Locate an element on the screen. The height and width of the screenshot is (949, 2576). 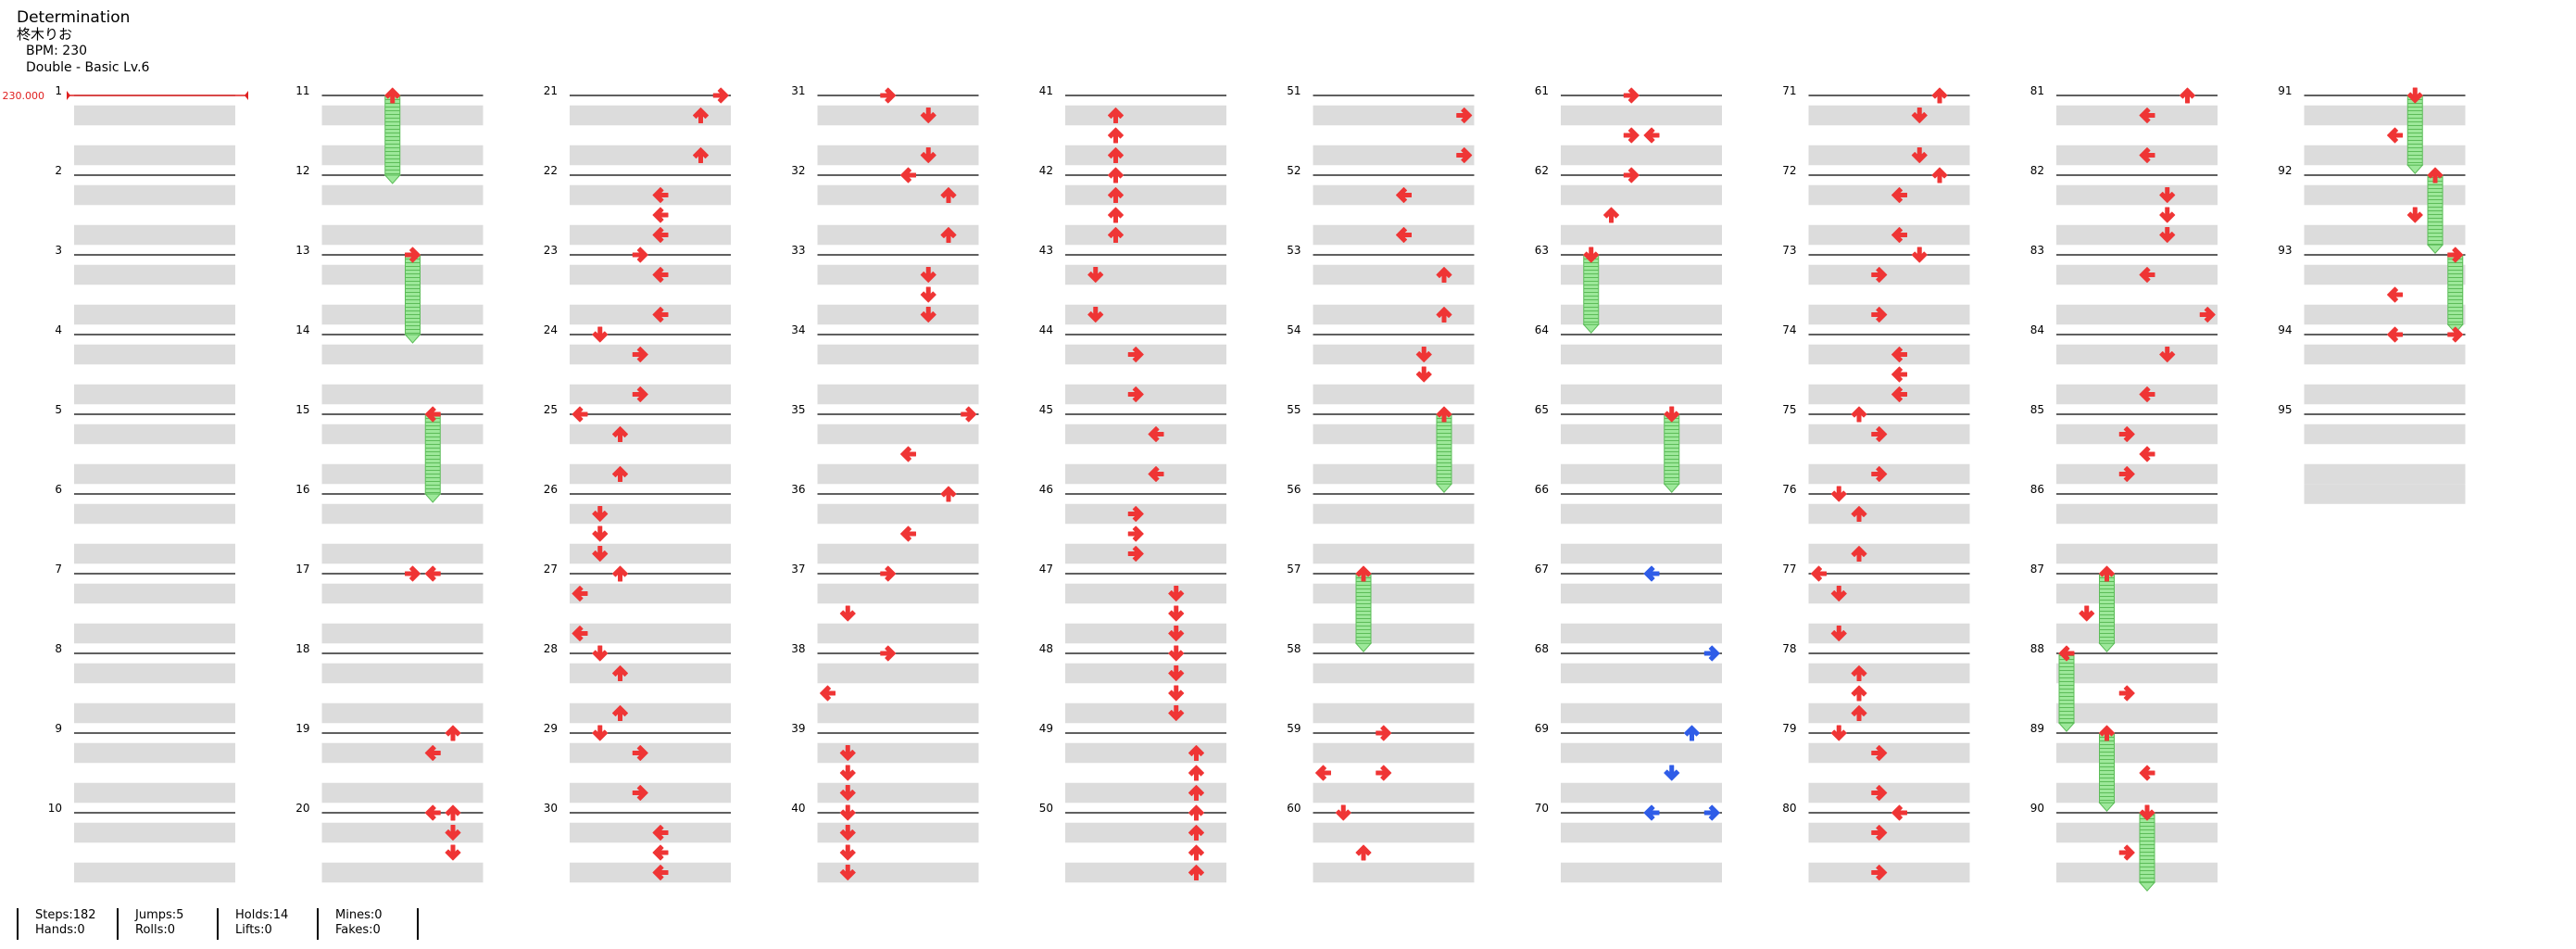
measure-number: 25 is located at coordinates (551, 409).